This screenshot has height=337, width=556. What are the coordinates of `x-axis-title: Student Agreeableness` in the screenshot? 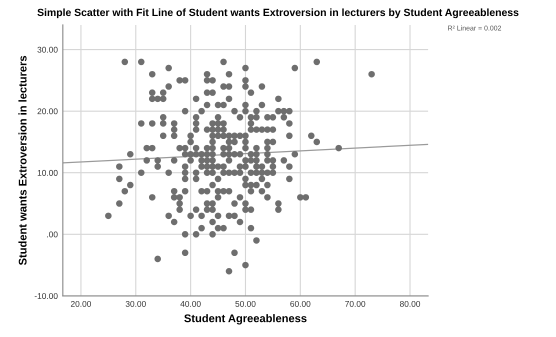 It's located at (245, 319).